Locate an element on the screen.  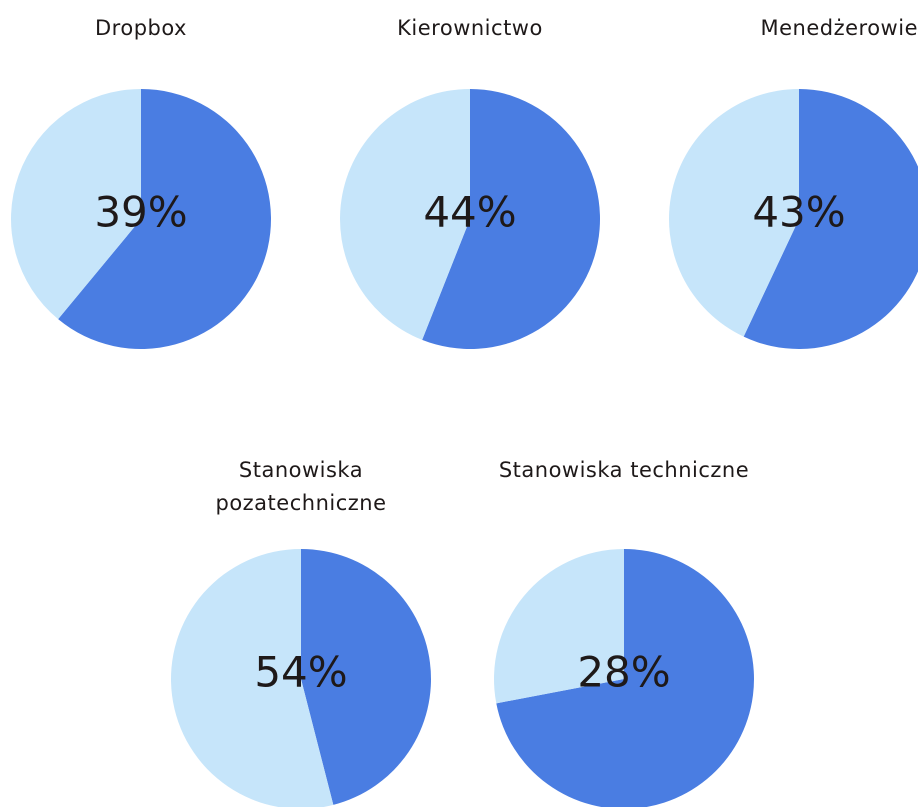
pie-value-label: 54% is located at coordinates (300, 672).